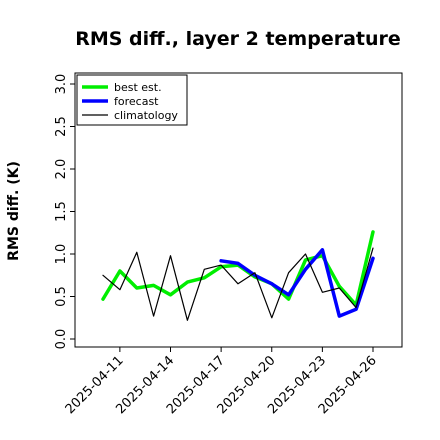  I want to click on y-axis: 0.0 0.5 1.0 1.5 2.0 2.5 3.0, so click(64, 212).